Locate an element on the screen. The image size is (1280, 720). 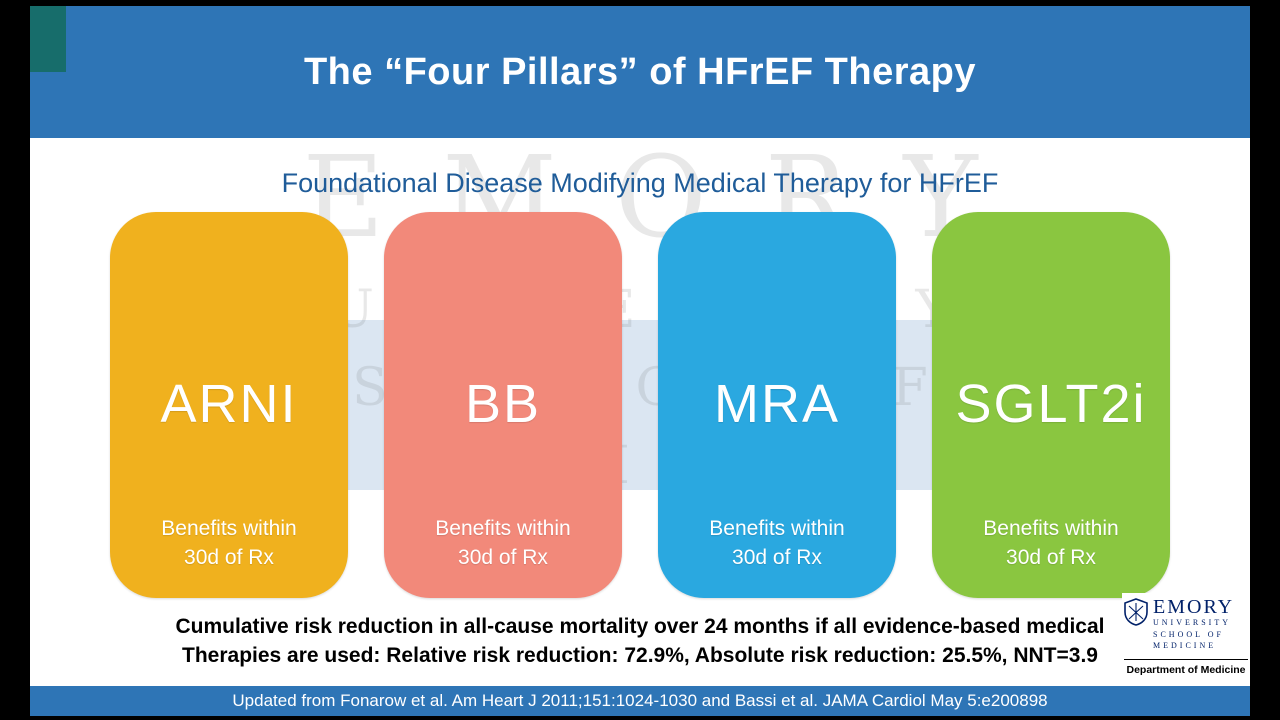
pillar-title: BB is located at coordinates (503, 403).